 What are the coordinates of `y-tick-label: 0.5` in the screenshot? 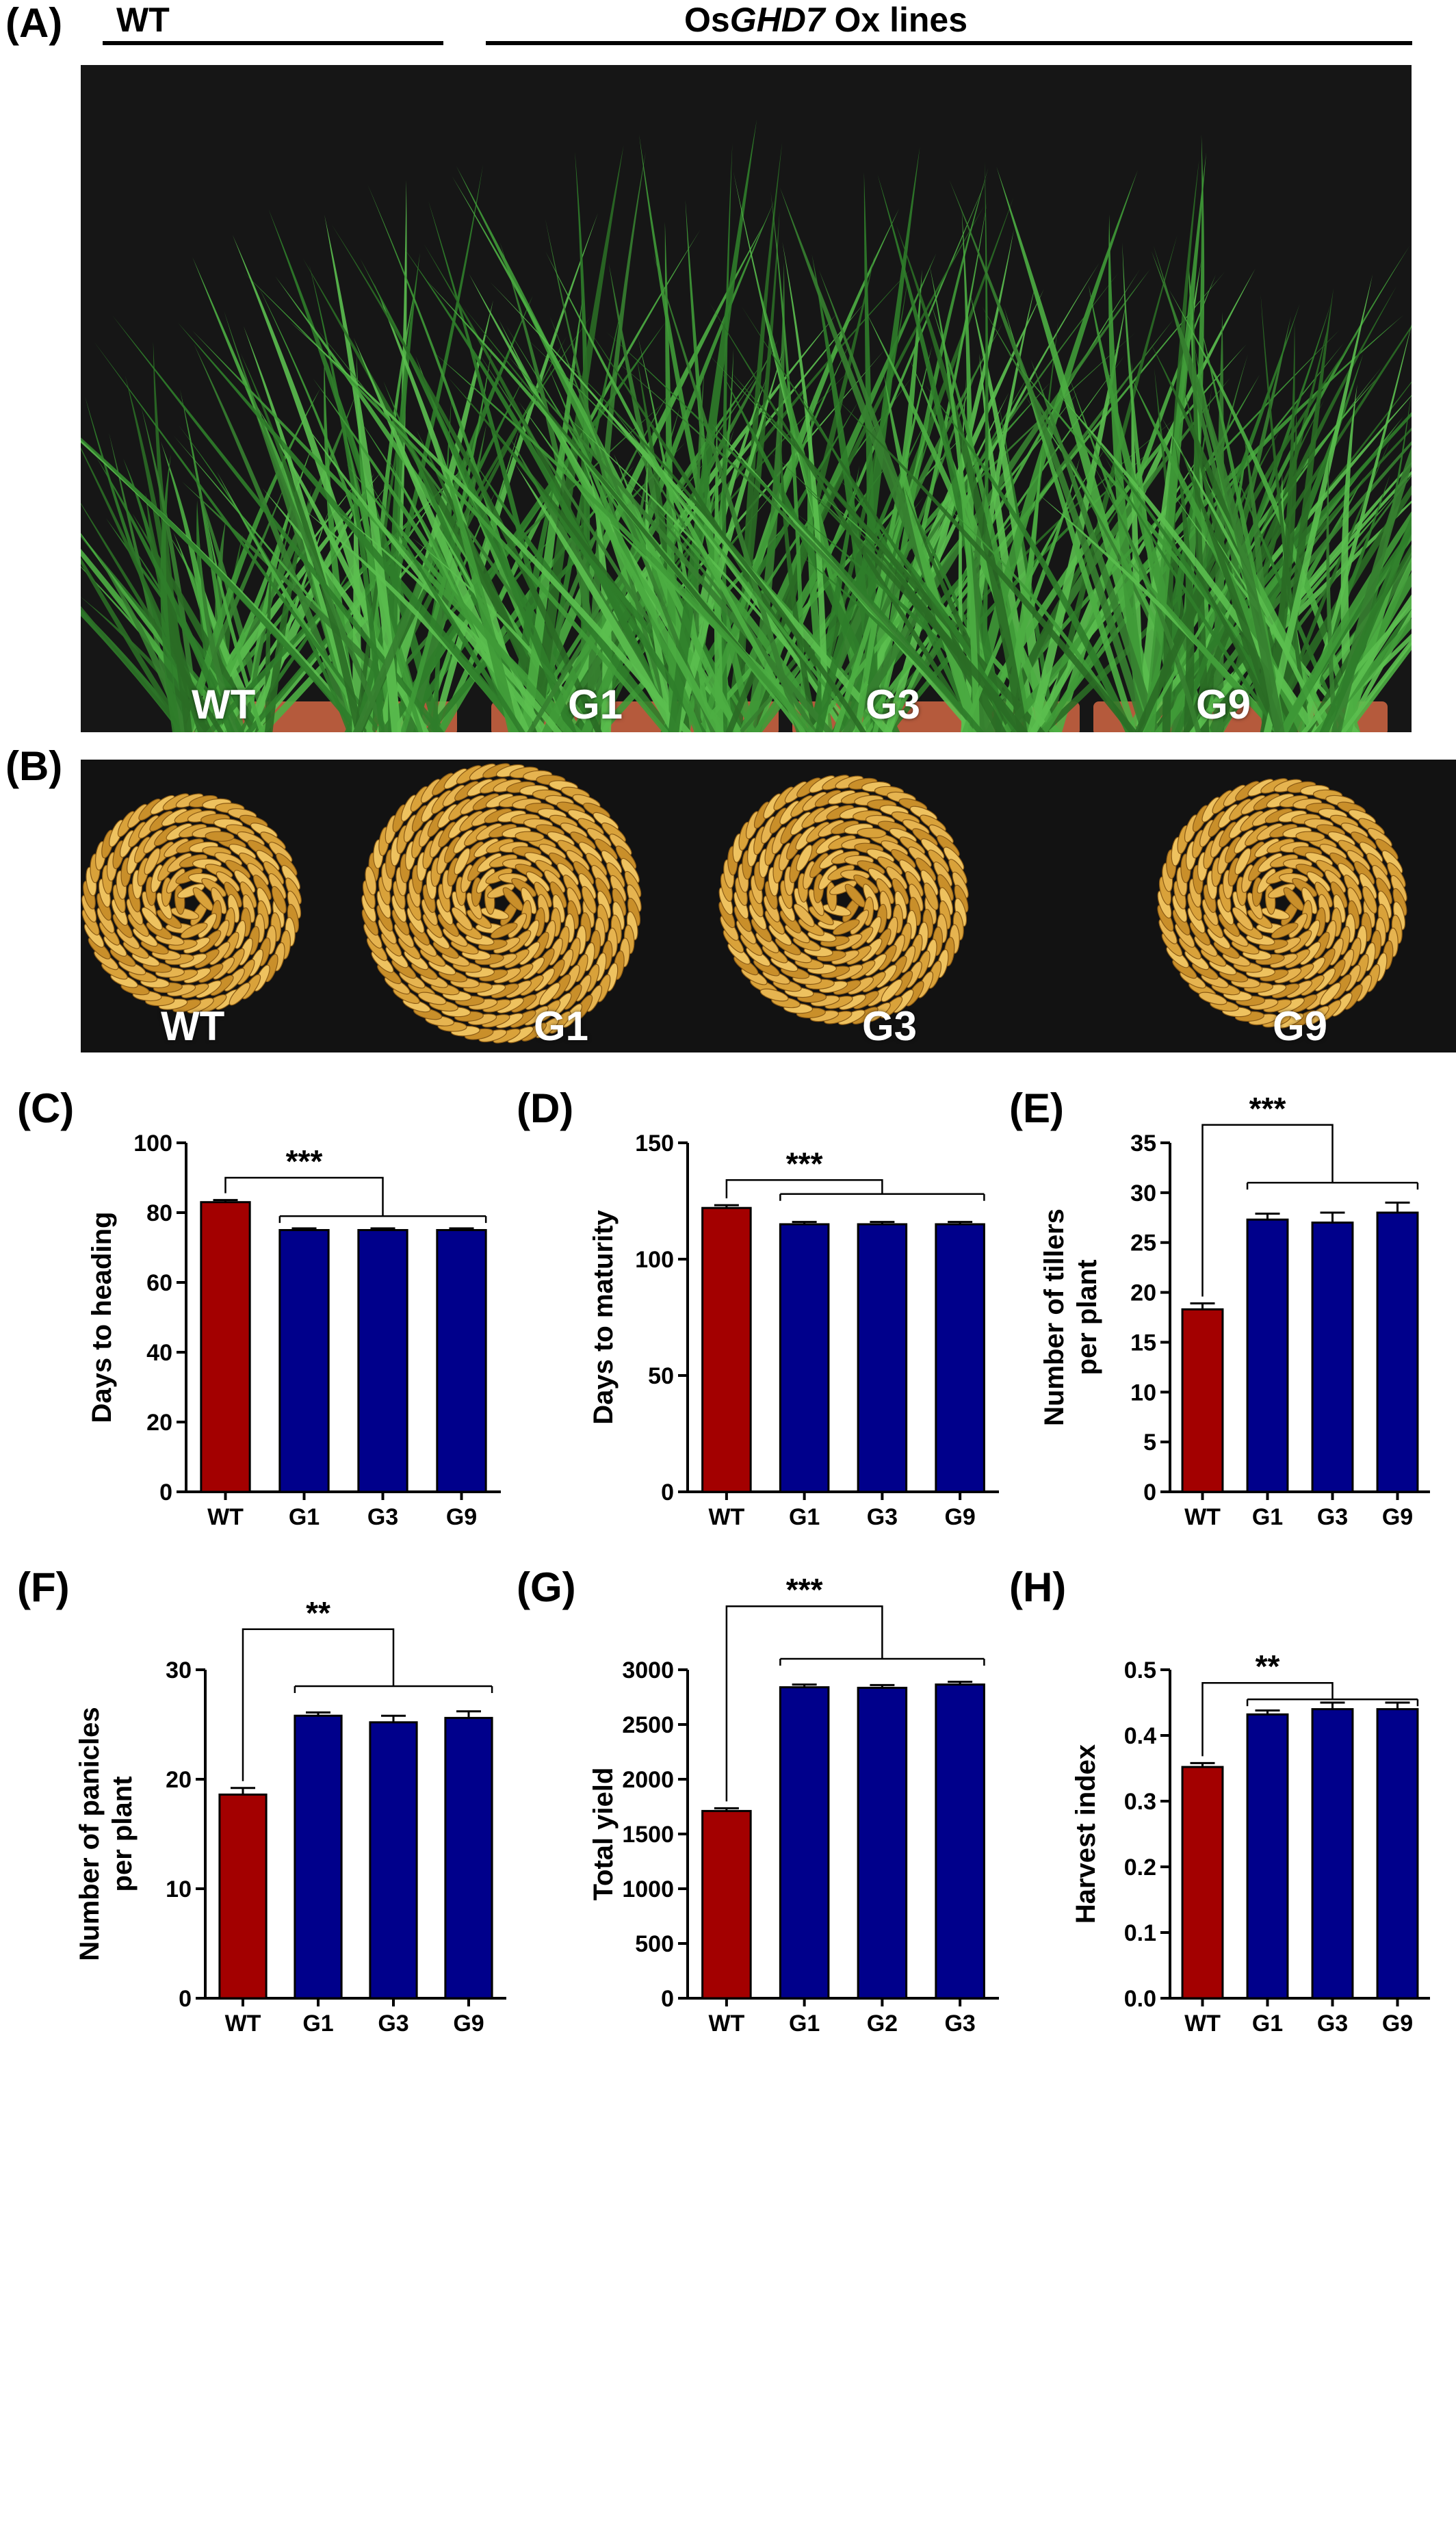 It's located at (1140, 1670).